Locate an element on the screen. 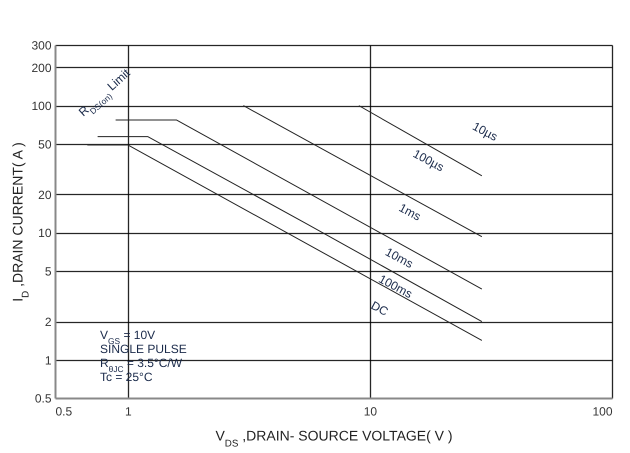 Image resolution: width=630 pixels, height=453 pixels. annotation: 1ms is located at coordinates (410, 212).